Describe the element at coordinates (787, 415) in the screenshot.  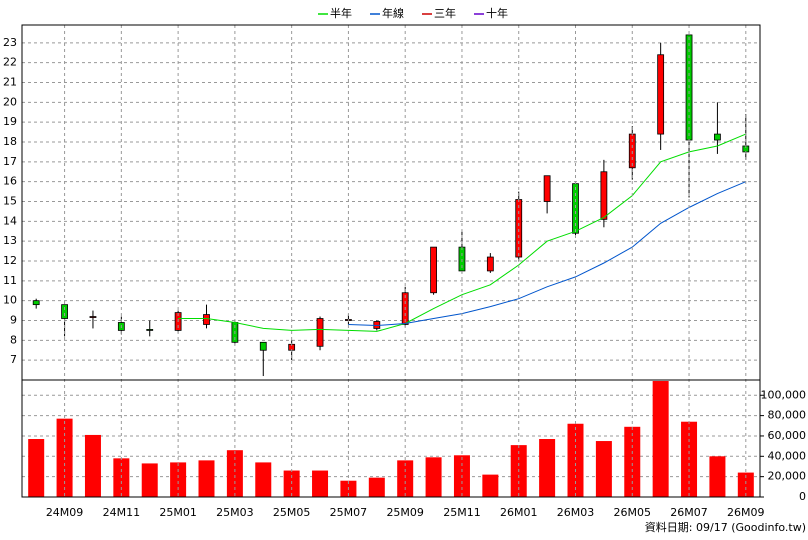
I see `y-tick-label: 80,000` at that location.